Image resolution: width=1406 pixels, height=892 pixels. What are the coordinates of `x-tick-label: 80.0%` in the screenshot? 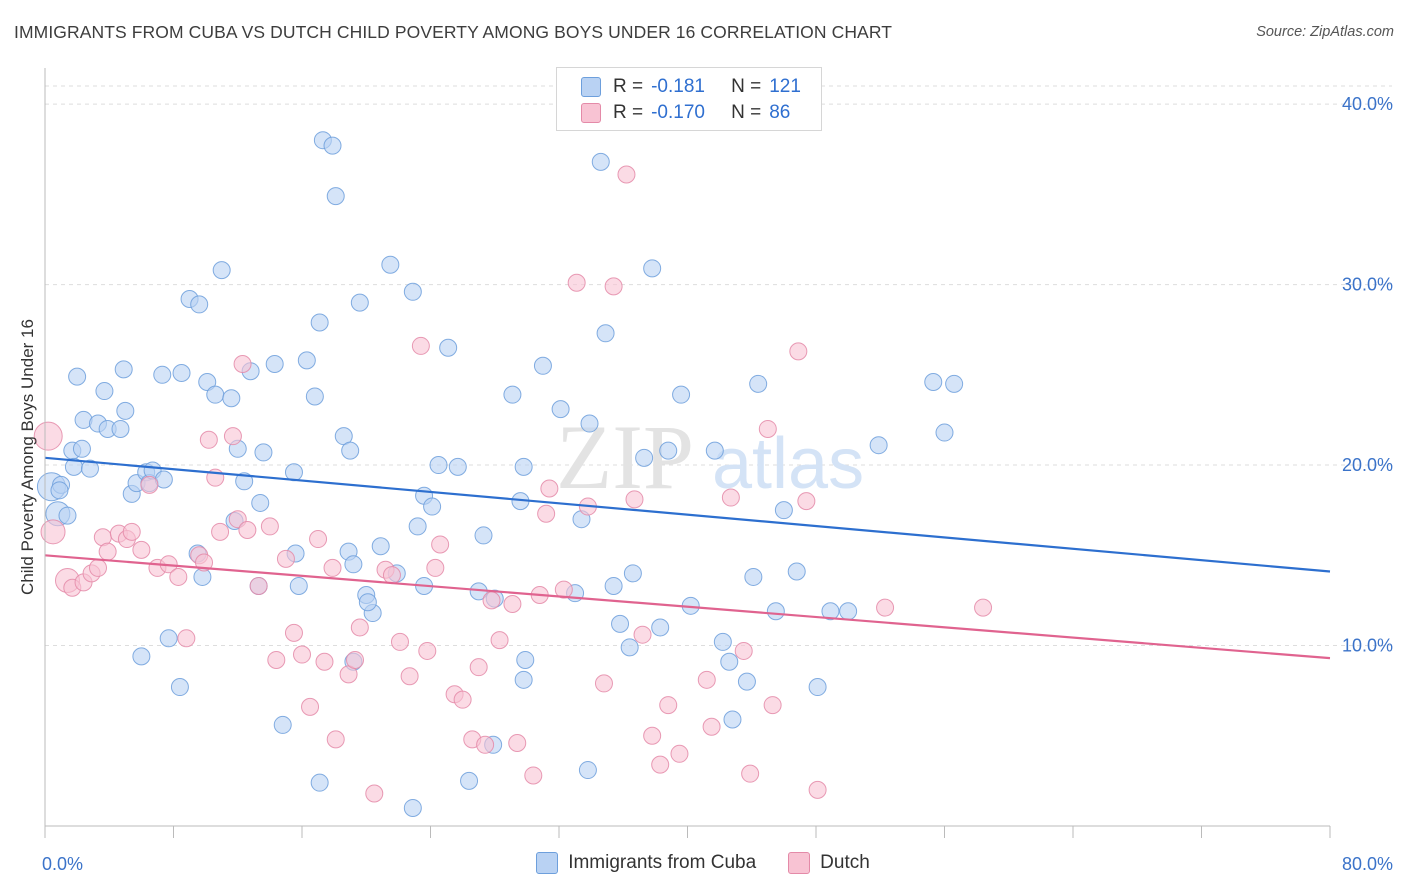 It's located at (1367, 864).